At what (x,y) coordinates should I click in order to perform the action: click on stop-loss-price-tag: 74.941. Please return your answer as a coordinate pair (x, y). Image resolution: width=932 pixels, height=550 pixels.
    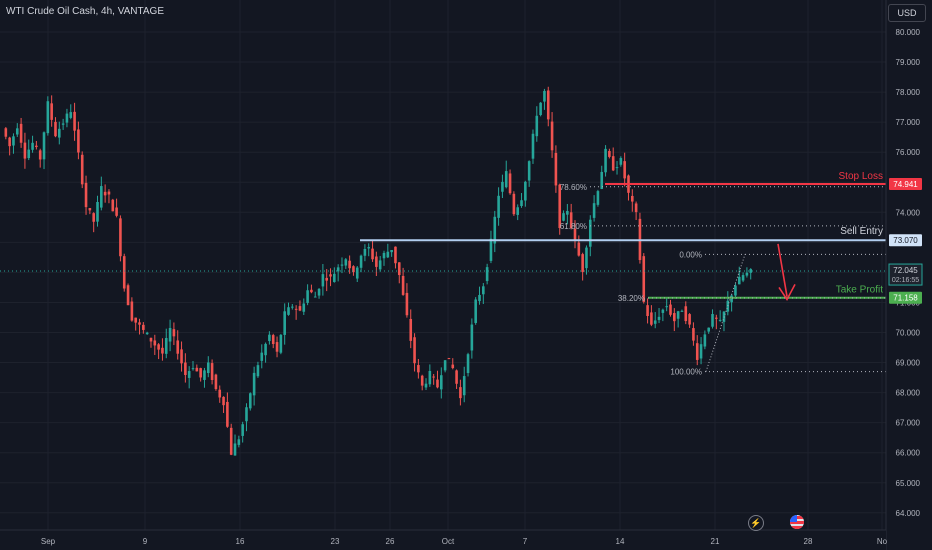
    Looking at the image, I should click on (905, 184).